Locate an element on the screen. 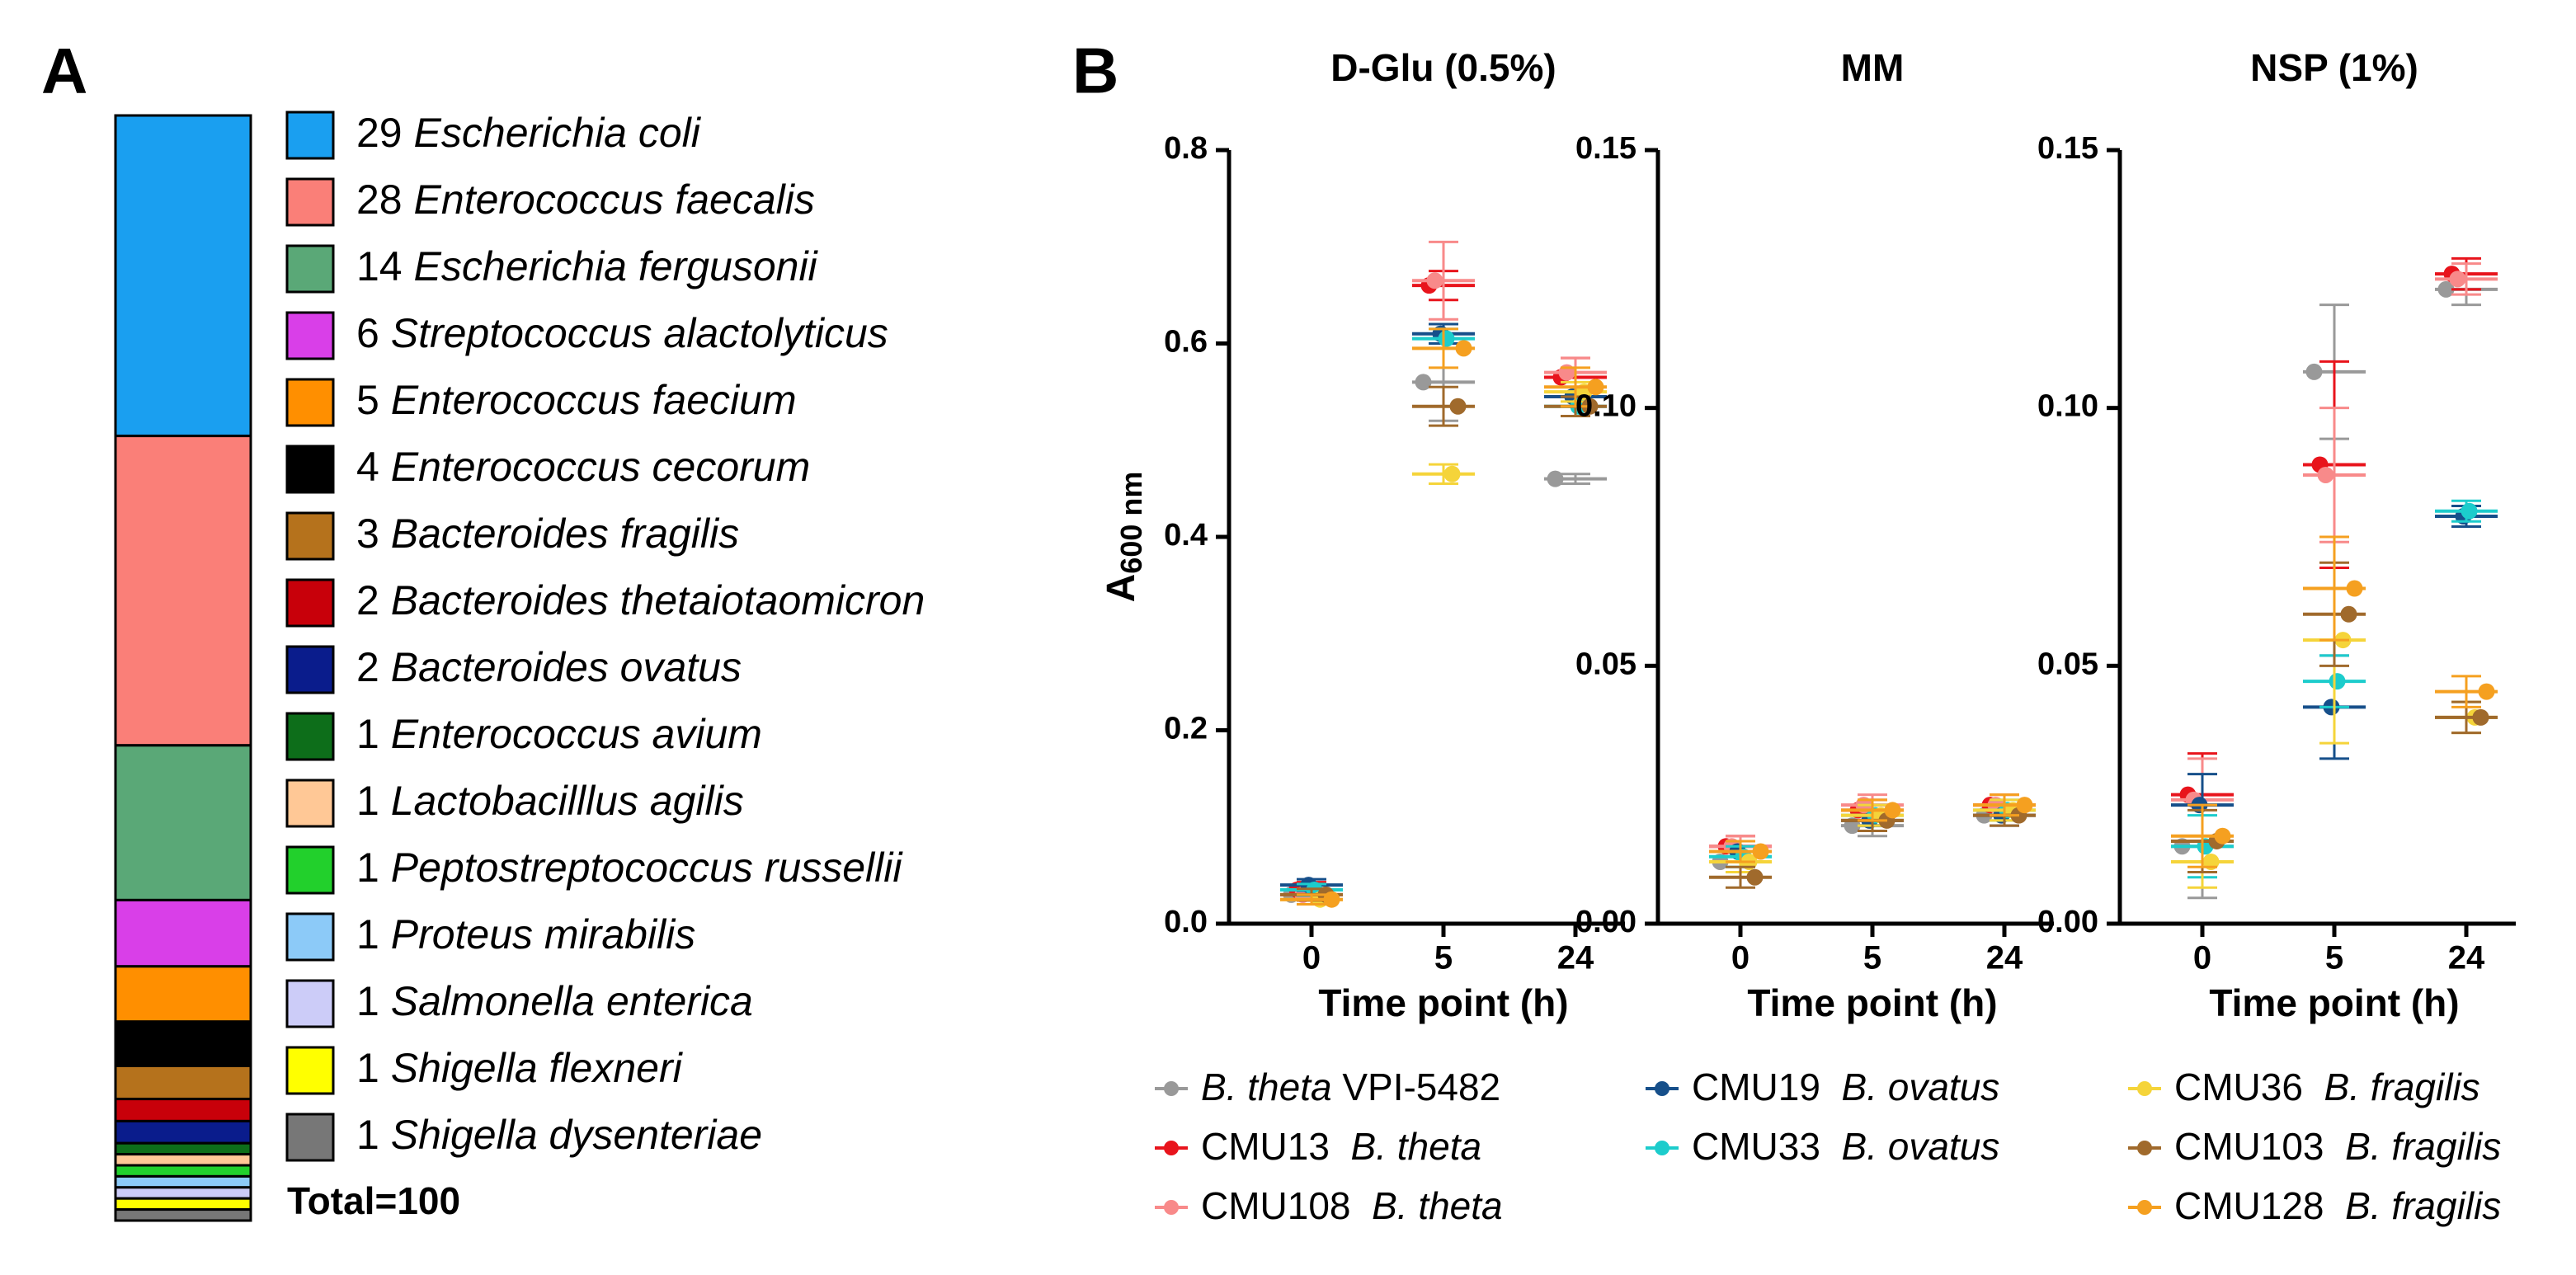 The width and height of the screenshot is (2576, 1275). y-tick-label: 0.15 is located at coordinates (2067, 148).